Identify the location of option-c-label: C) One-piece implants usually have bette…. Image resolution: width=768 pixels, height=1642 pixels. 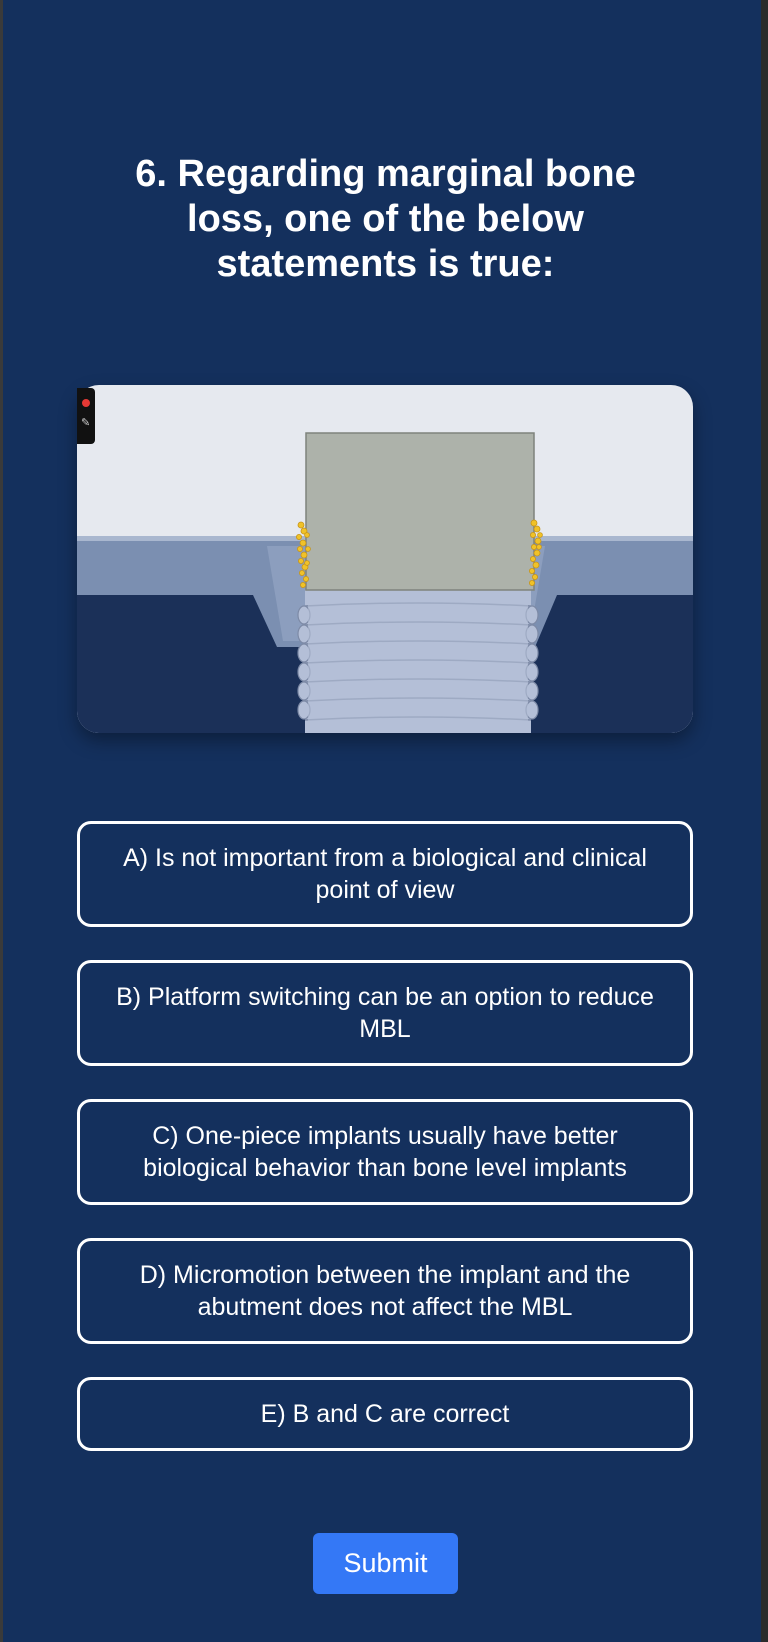
(385, 1152).